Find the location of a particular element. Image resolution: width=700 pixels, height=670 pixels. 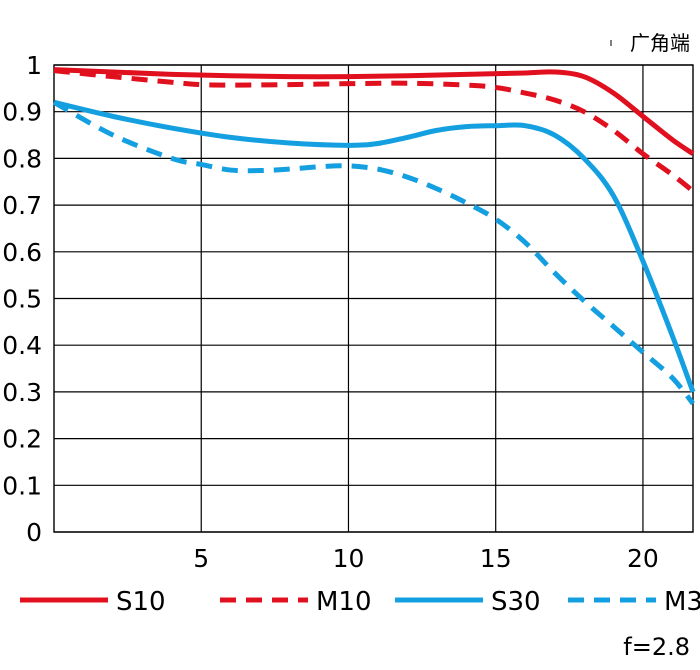

legend-label-m10: M10 is located at coordinates (344, 602).